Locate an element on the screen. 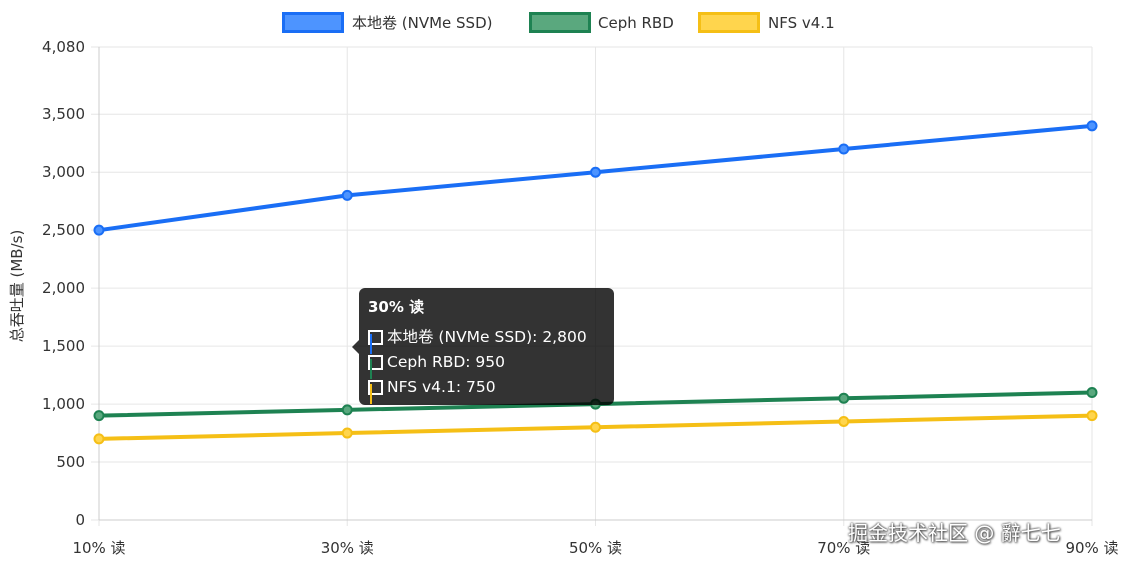 This screenshot has width=1126, height=563. tooltip-row-local: 本地卷 (NVMe SSD): 2,800 is located at coordinates (486, 339).